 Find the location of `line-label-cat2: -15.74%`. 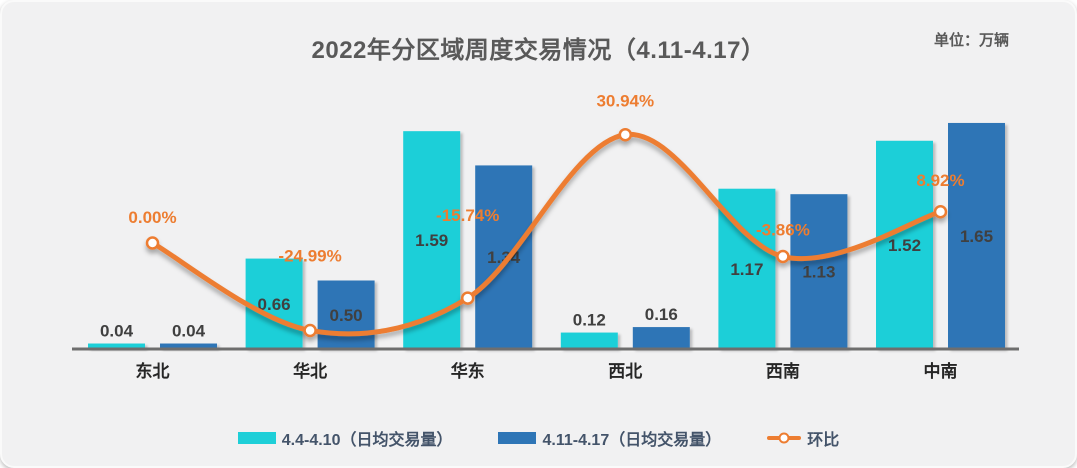

line-label-cat2: -15.74% is located at coordinates (467, 215).